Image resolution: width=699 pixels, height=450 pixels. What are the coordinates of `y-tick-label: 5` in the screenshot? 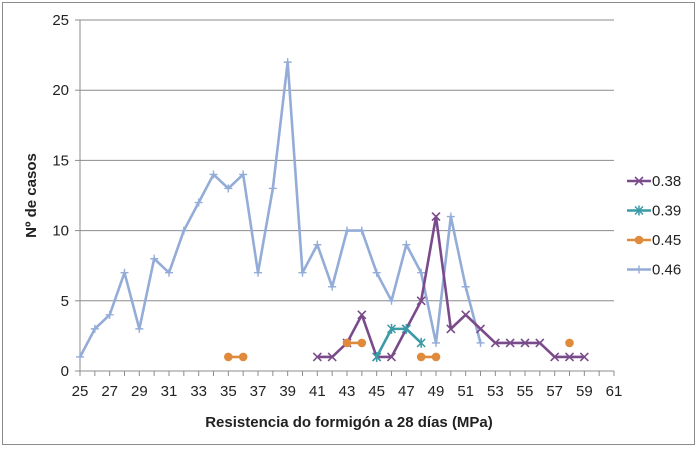 It's located at (65, 301).